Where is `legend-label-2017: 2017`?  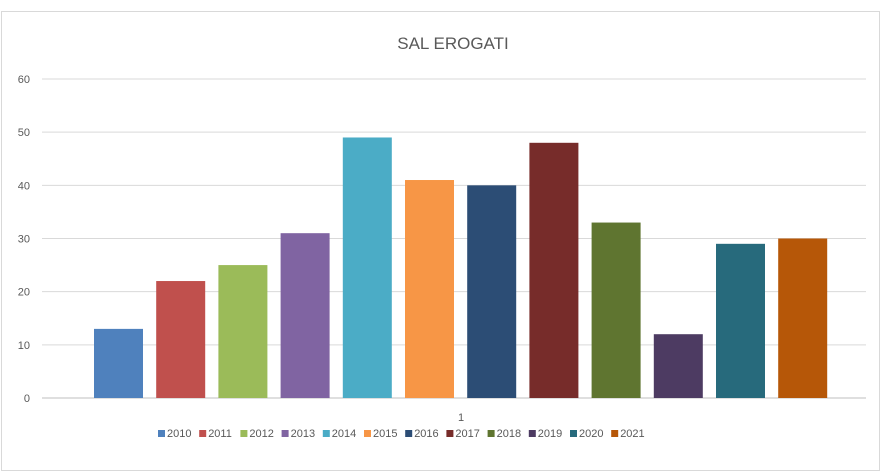
legend-label-2017: 2017 is located at coordinates (467, 434).